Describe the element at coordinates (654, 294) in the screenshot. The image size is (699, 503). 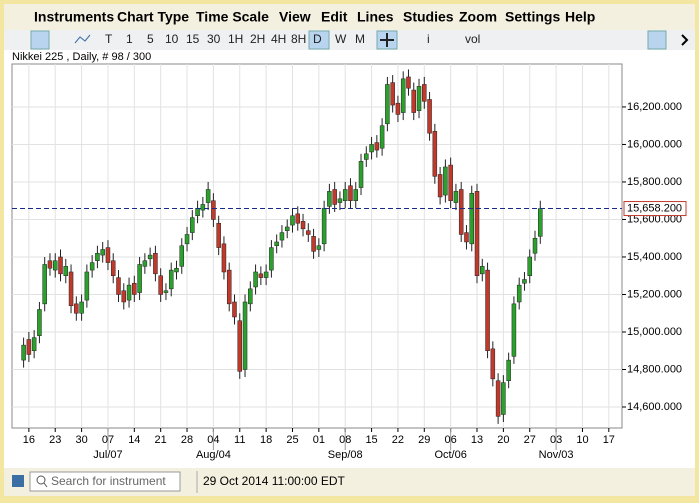
I see `y-tick-label: 15,200.000` at that location.